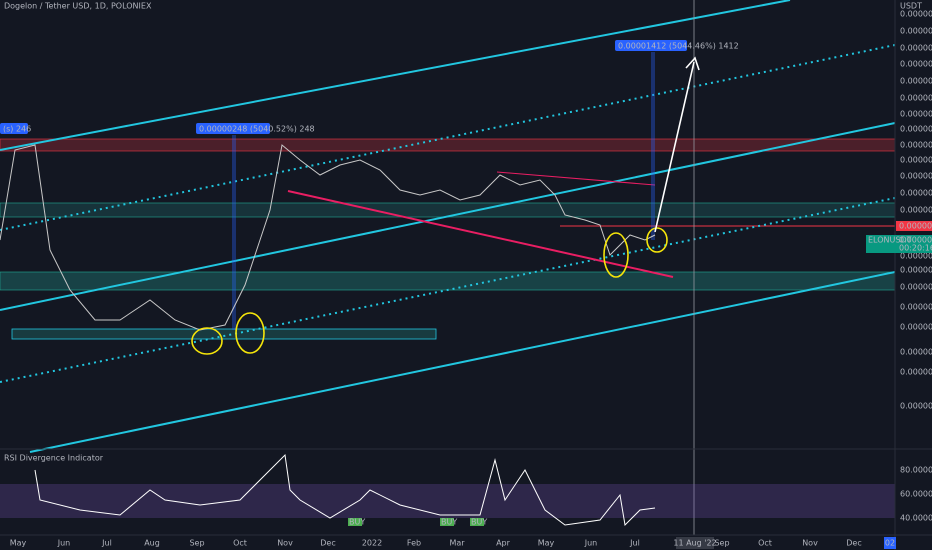 The image size is (932, 550). Describe the element at coordinates (916, 64) in the screenshot. I see `price-label: 0.0000001200` at that location.